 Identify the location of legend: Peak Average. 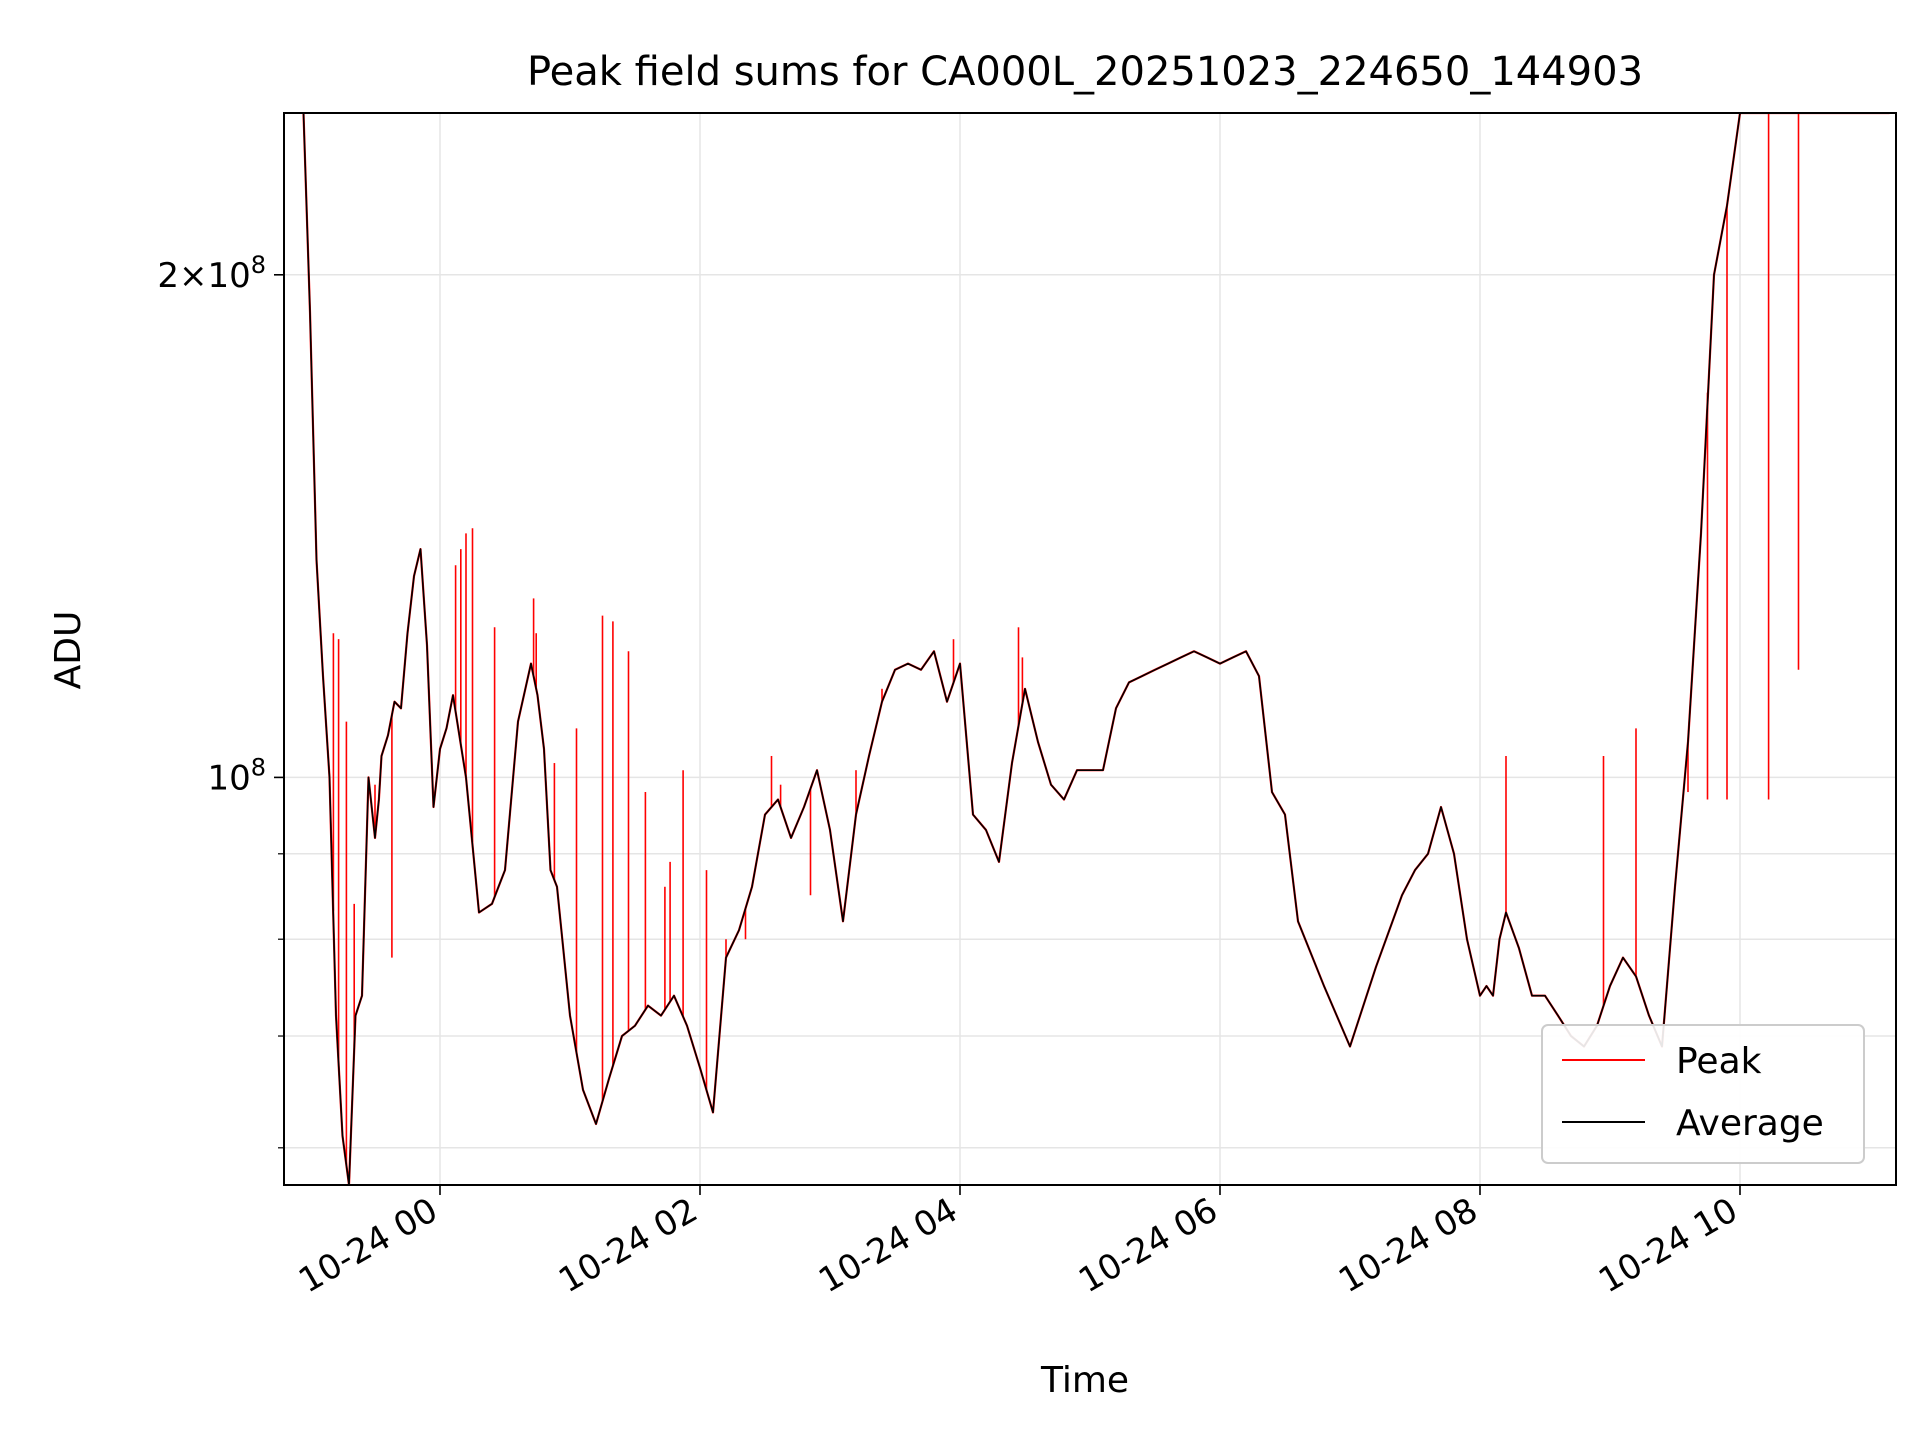
(1703, 1094).